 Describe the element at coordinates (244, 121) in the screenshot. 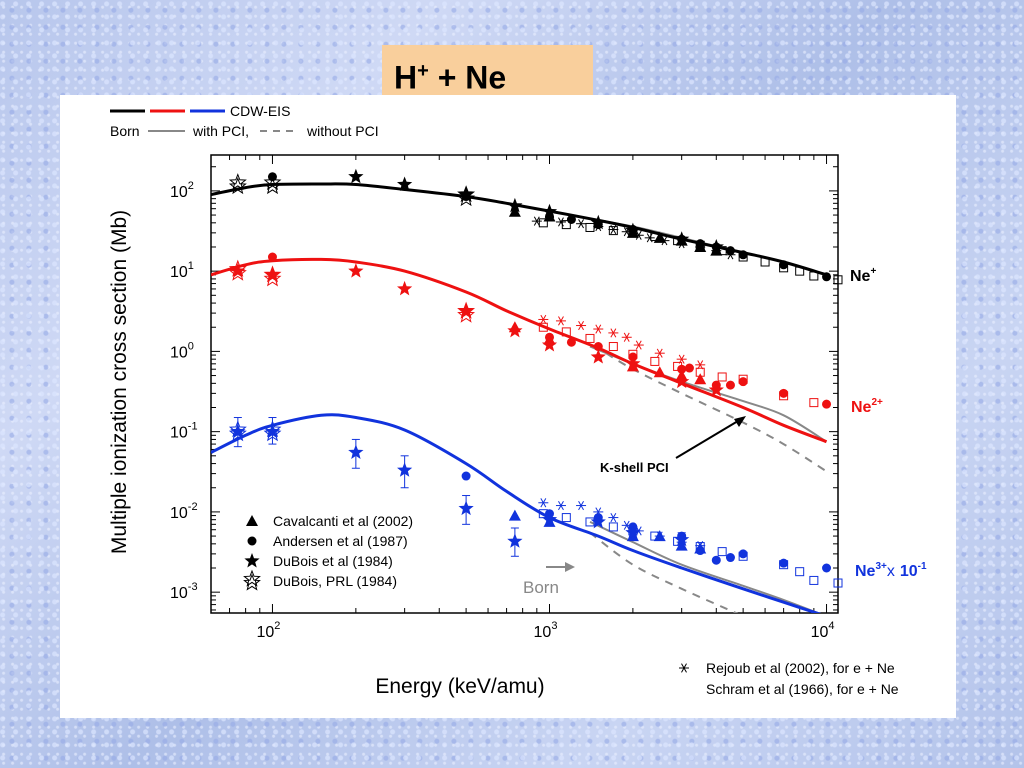

I see `top-legend: CDW-EIS Born with PCI, without PCI` at that location.